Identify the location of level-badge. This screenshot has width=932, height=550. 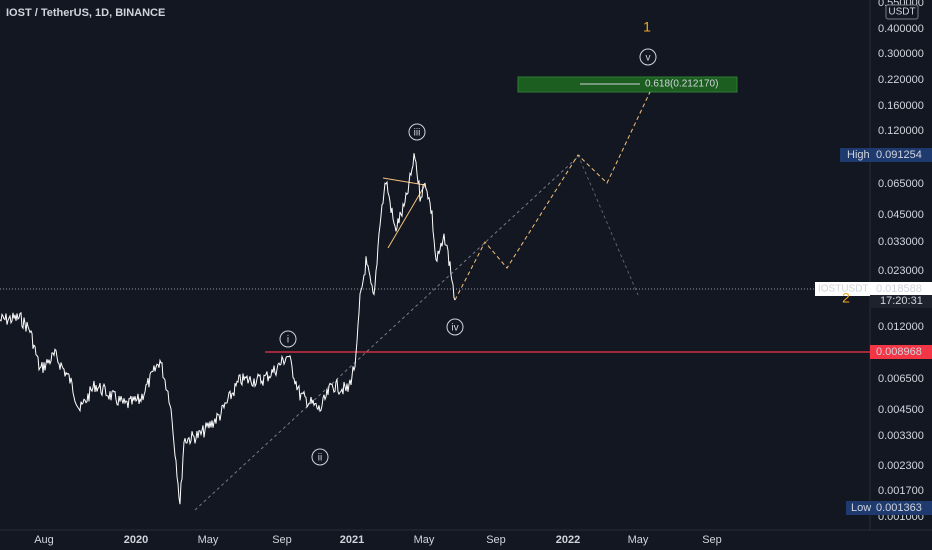
(901, 352).